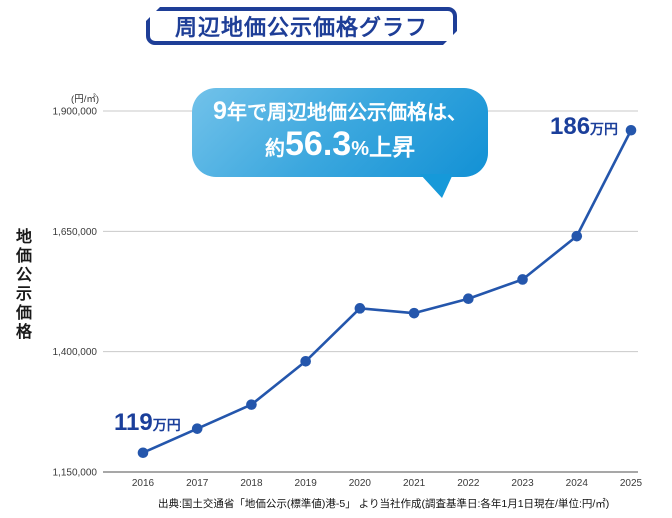 This screenshot has height=518, width=672. I want to click on x-tick-label: 2022, so click(468, 483).